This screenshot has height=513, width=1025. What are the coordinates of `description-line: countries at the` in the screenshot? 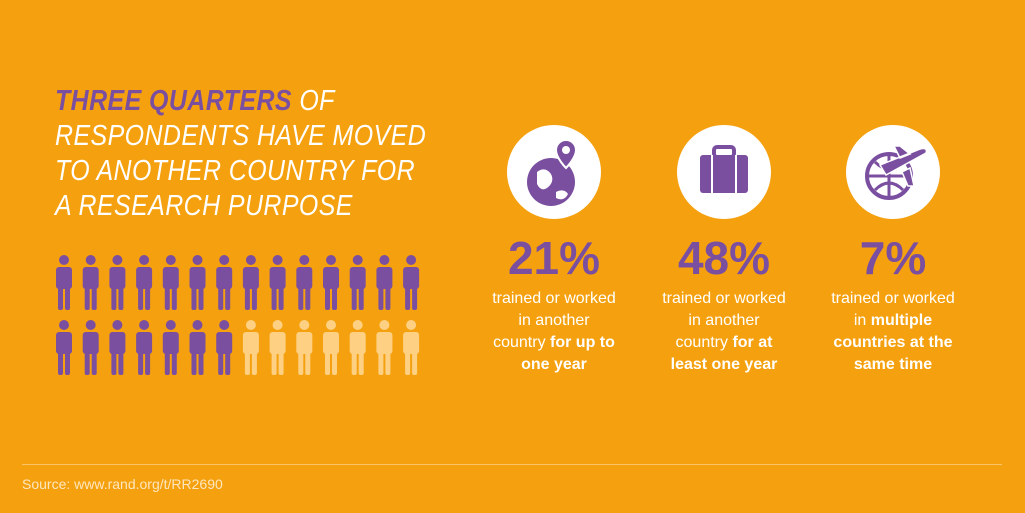 It's located at (893, 343).